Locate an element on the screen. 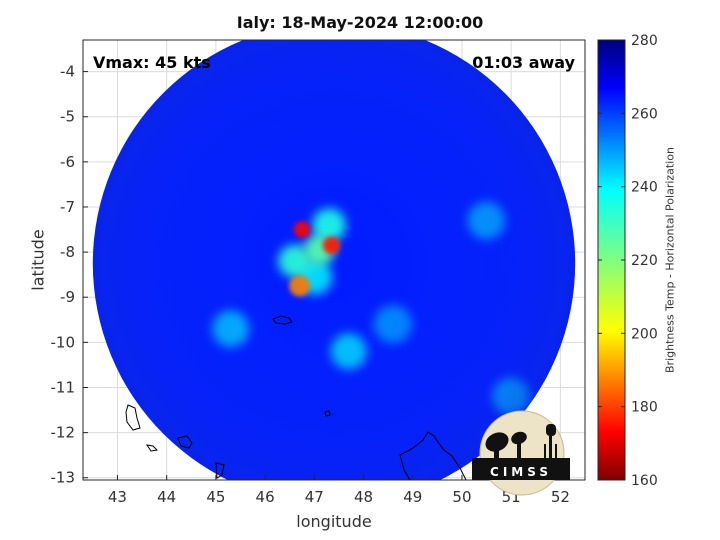  coast-mayotte is located at coordinates (220, 470).